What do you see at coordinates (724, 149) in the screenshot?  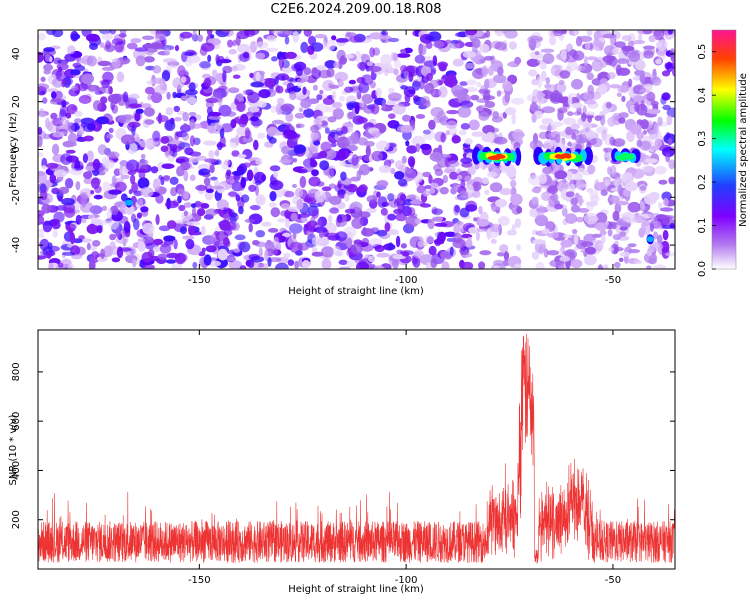 I see `colorbar-gradient` at bounding box center [724, 149].